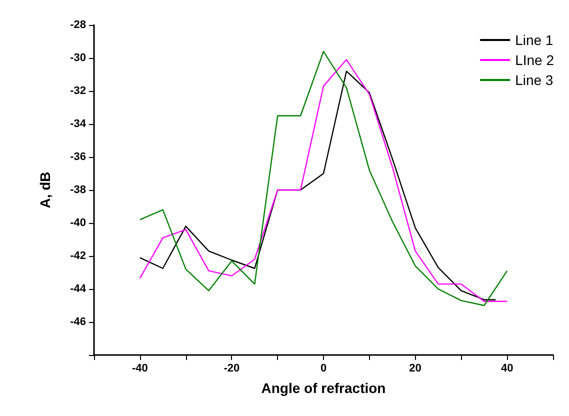 This screenshot has height=416, width=569. I want to click on y-tick-label: -38, so click(78, 190).